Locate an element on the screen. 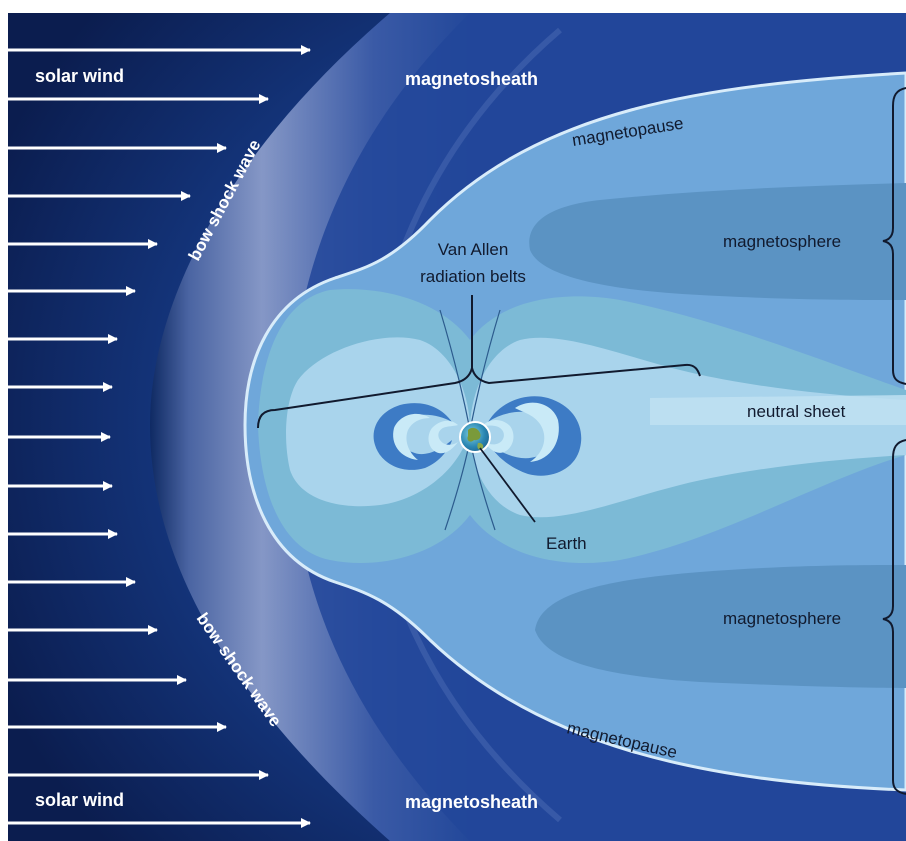 The image size is (906, 841). neutral-sheet-label: neutral sheet is located at coordinates (796, 411).